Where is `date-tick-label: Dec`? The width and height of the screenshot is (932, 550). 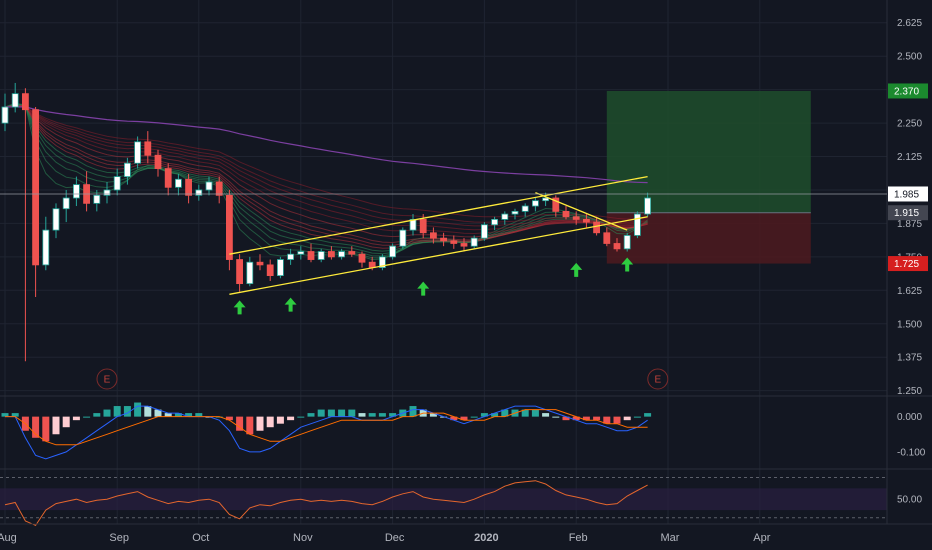 date-tick-label: Dec is located at coordinates (395, 538).